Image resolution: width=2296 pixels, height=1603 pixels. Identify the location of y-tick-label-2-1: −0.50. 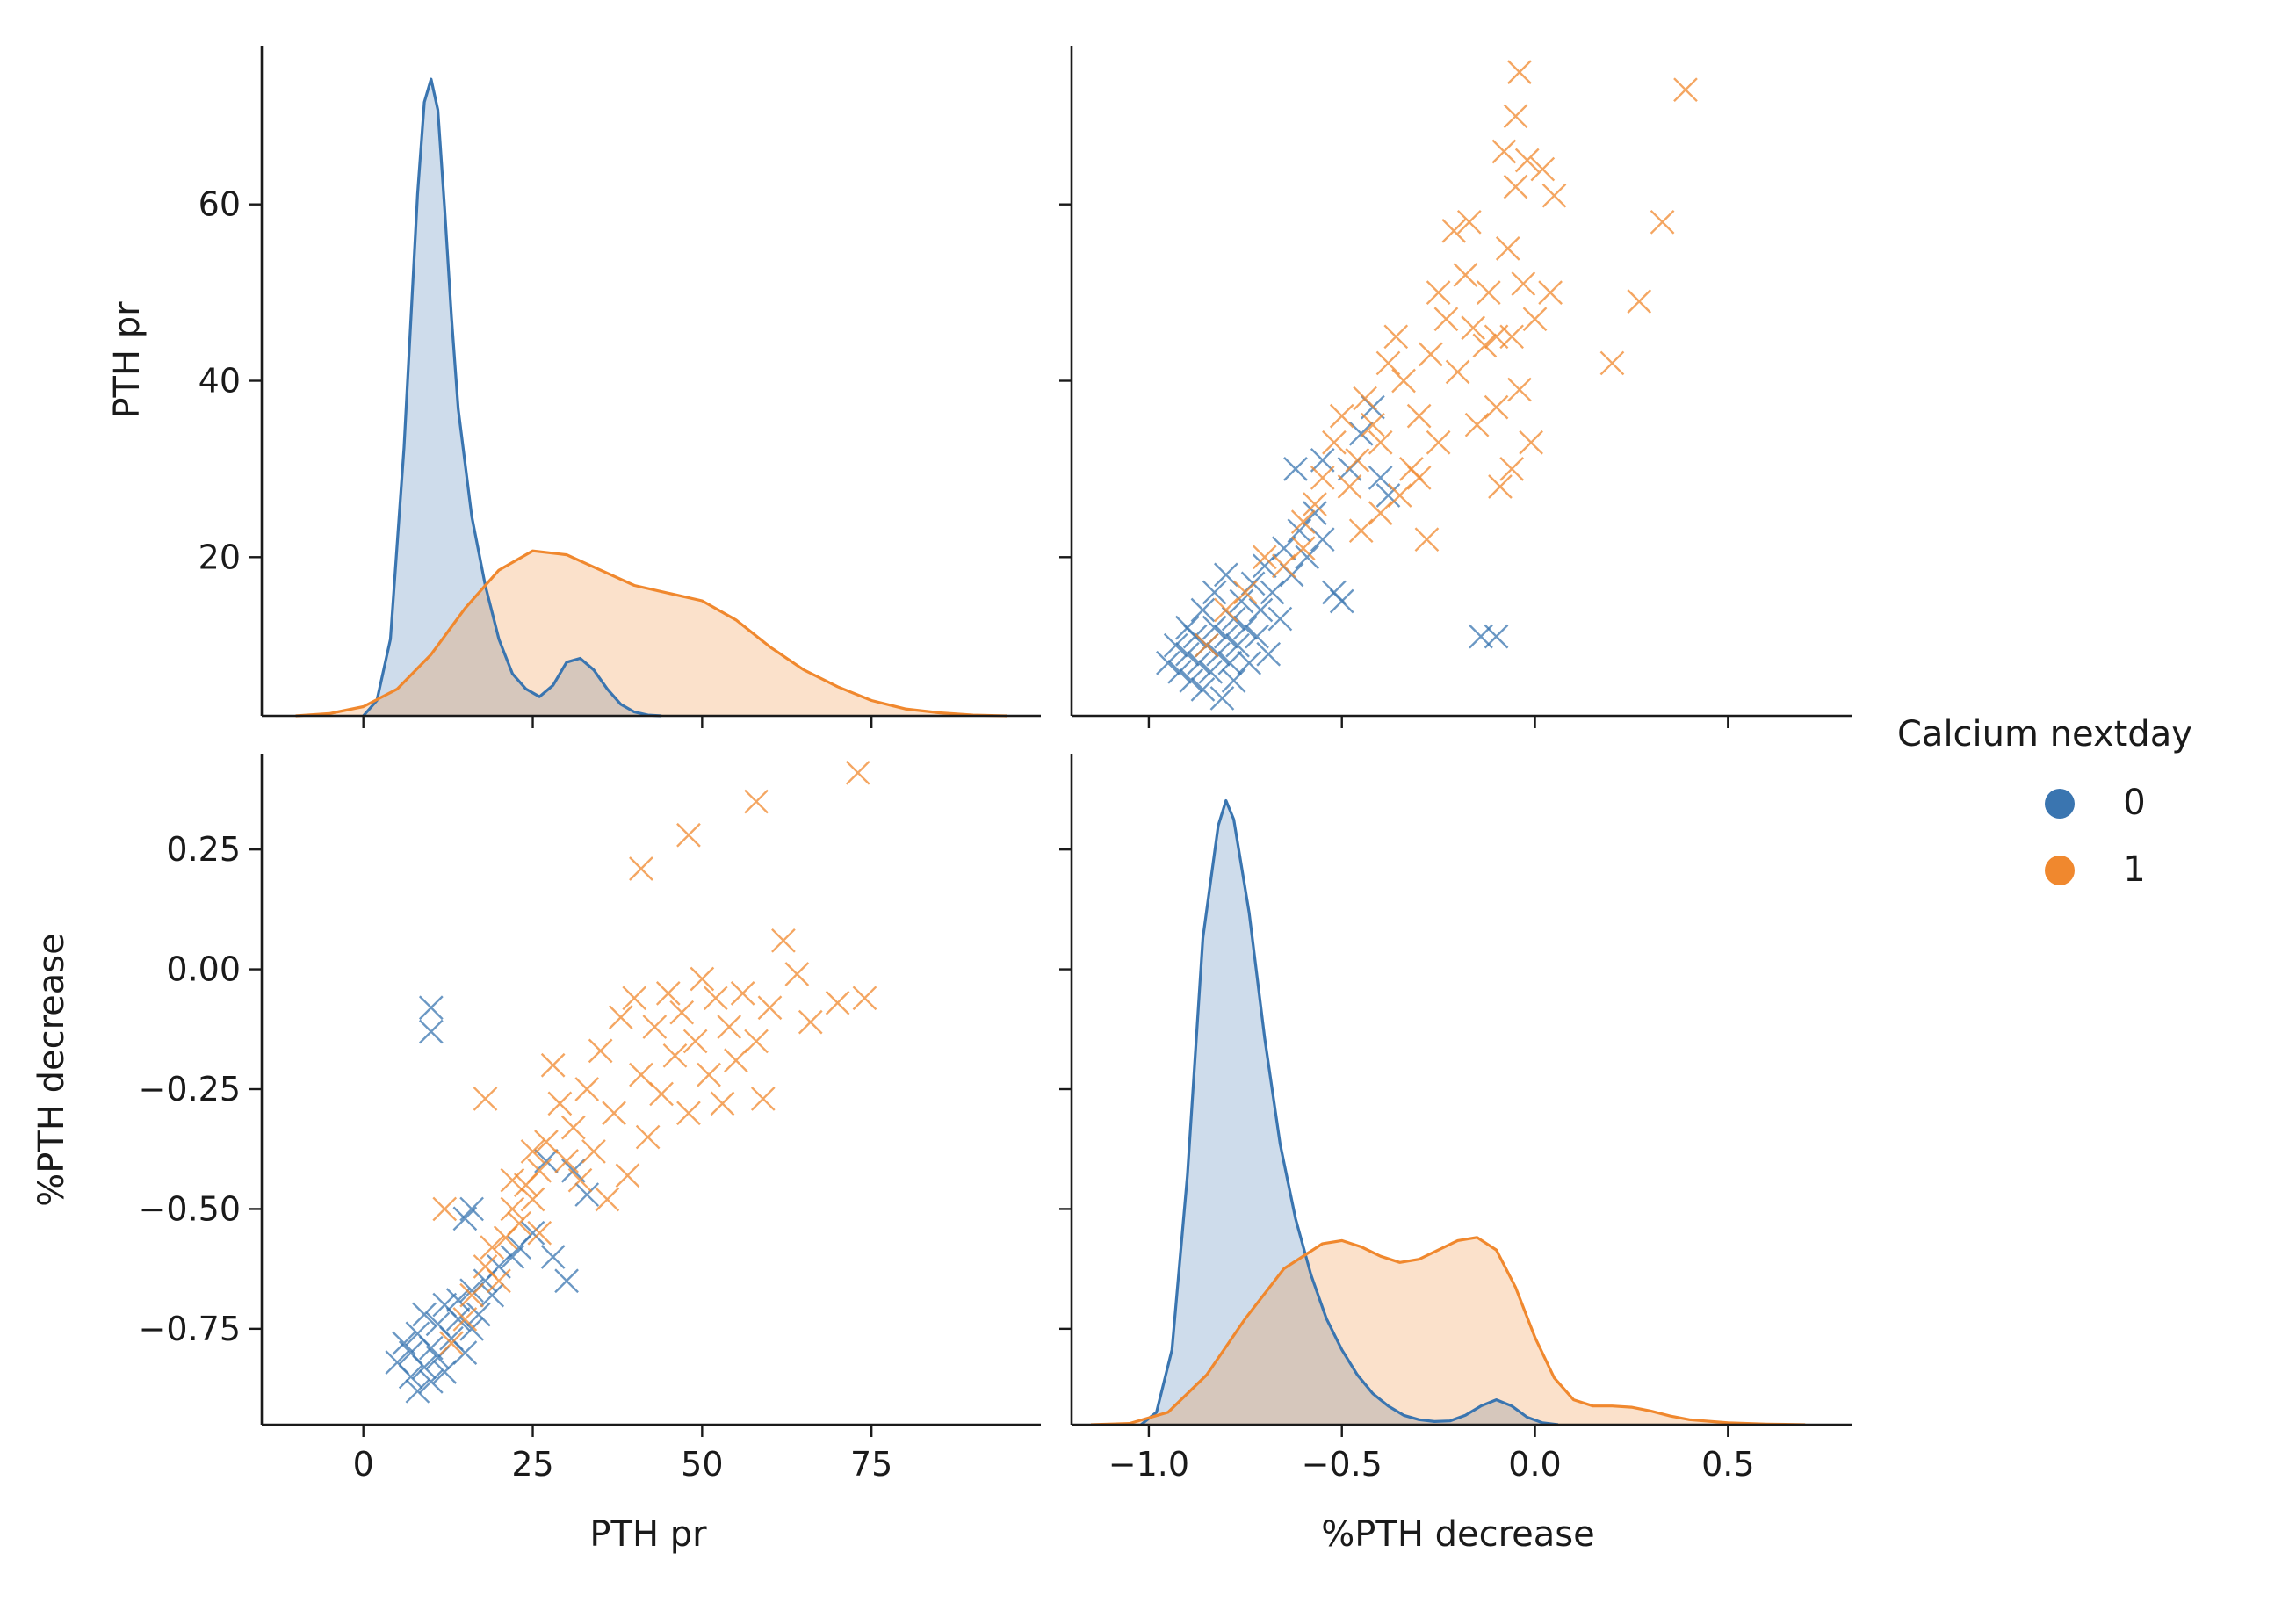
(190, 1209).